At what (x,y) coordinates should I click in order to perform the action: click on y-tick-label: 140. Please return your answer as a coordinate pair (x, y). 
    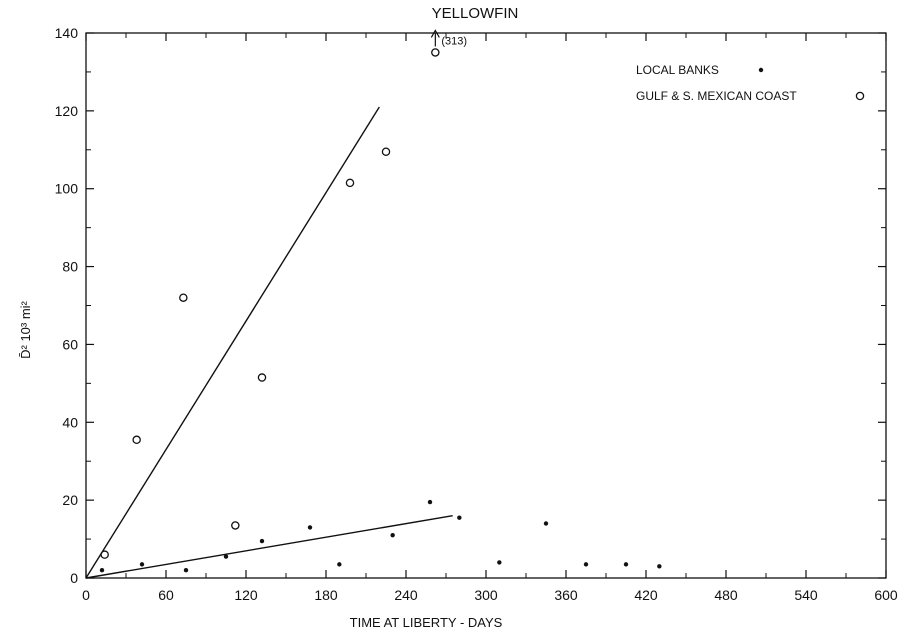
    Looking at the image, I should click on (67, 33).